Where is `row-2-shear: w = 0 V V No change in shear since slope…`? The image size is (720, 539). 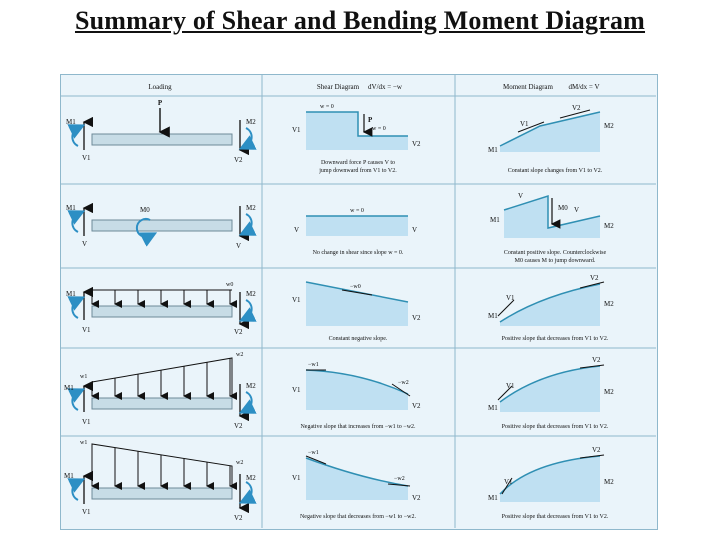 row-2-shear: w = 0 V V No change in shear since slope… is located at coordinates (355, 232).